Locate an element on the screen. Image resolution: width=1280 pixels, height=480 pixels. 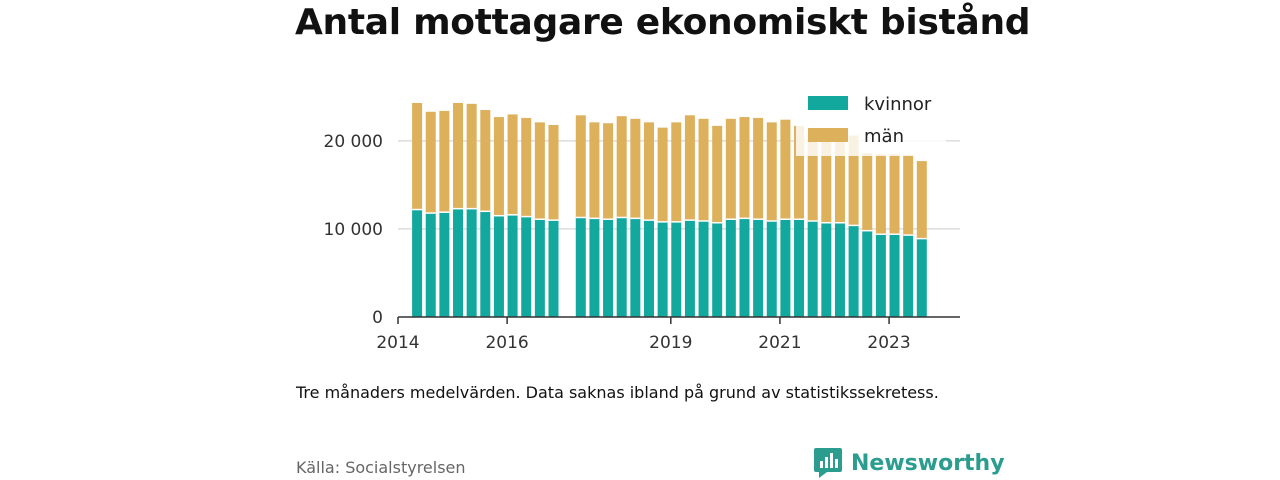
source-text: Källa: Socialstyrelsen is located at coordinates (381, 467).